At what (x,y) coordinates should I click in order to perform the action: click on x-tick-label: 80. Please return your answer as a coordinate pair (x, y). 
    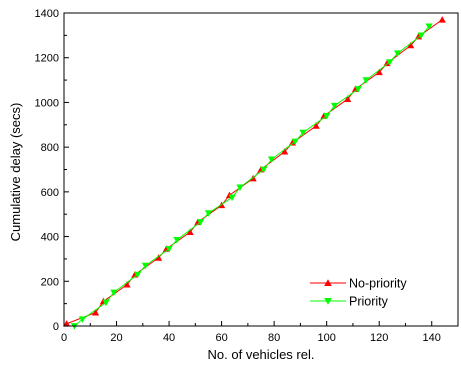
    Looking at the image, I should click on (274, 338).